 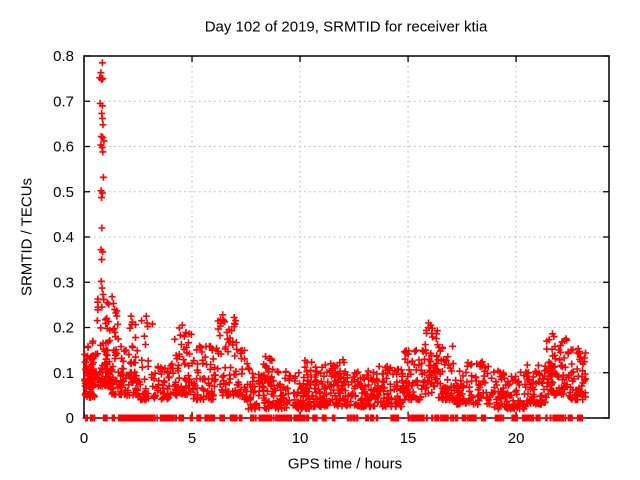 I want to click on x-tick-label: 10, so click(x=300, y=438).